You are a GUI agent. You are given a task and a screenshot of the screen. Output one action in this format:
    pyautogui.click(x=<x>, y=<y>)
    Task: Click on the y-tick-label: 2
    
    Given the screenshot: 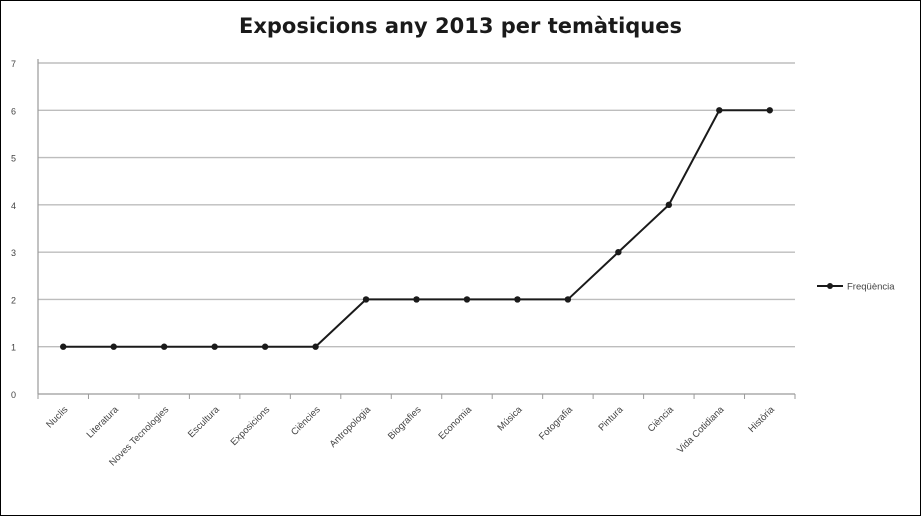 What is the action you would take?
    pyautogui.click(x=13, y=300)
    